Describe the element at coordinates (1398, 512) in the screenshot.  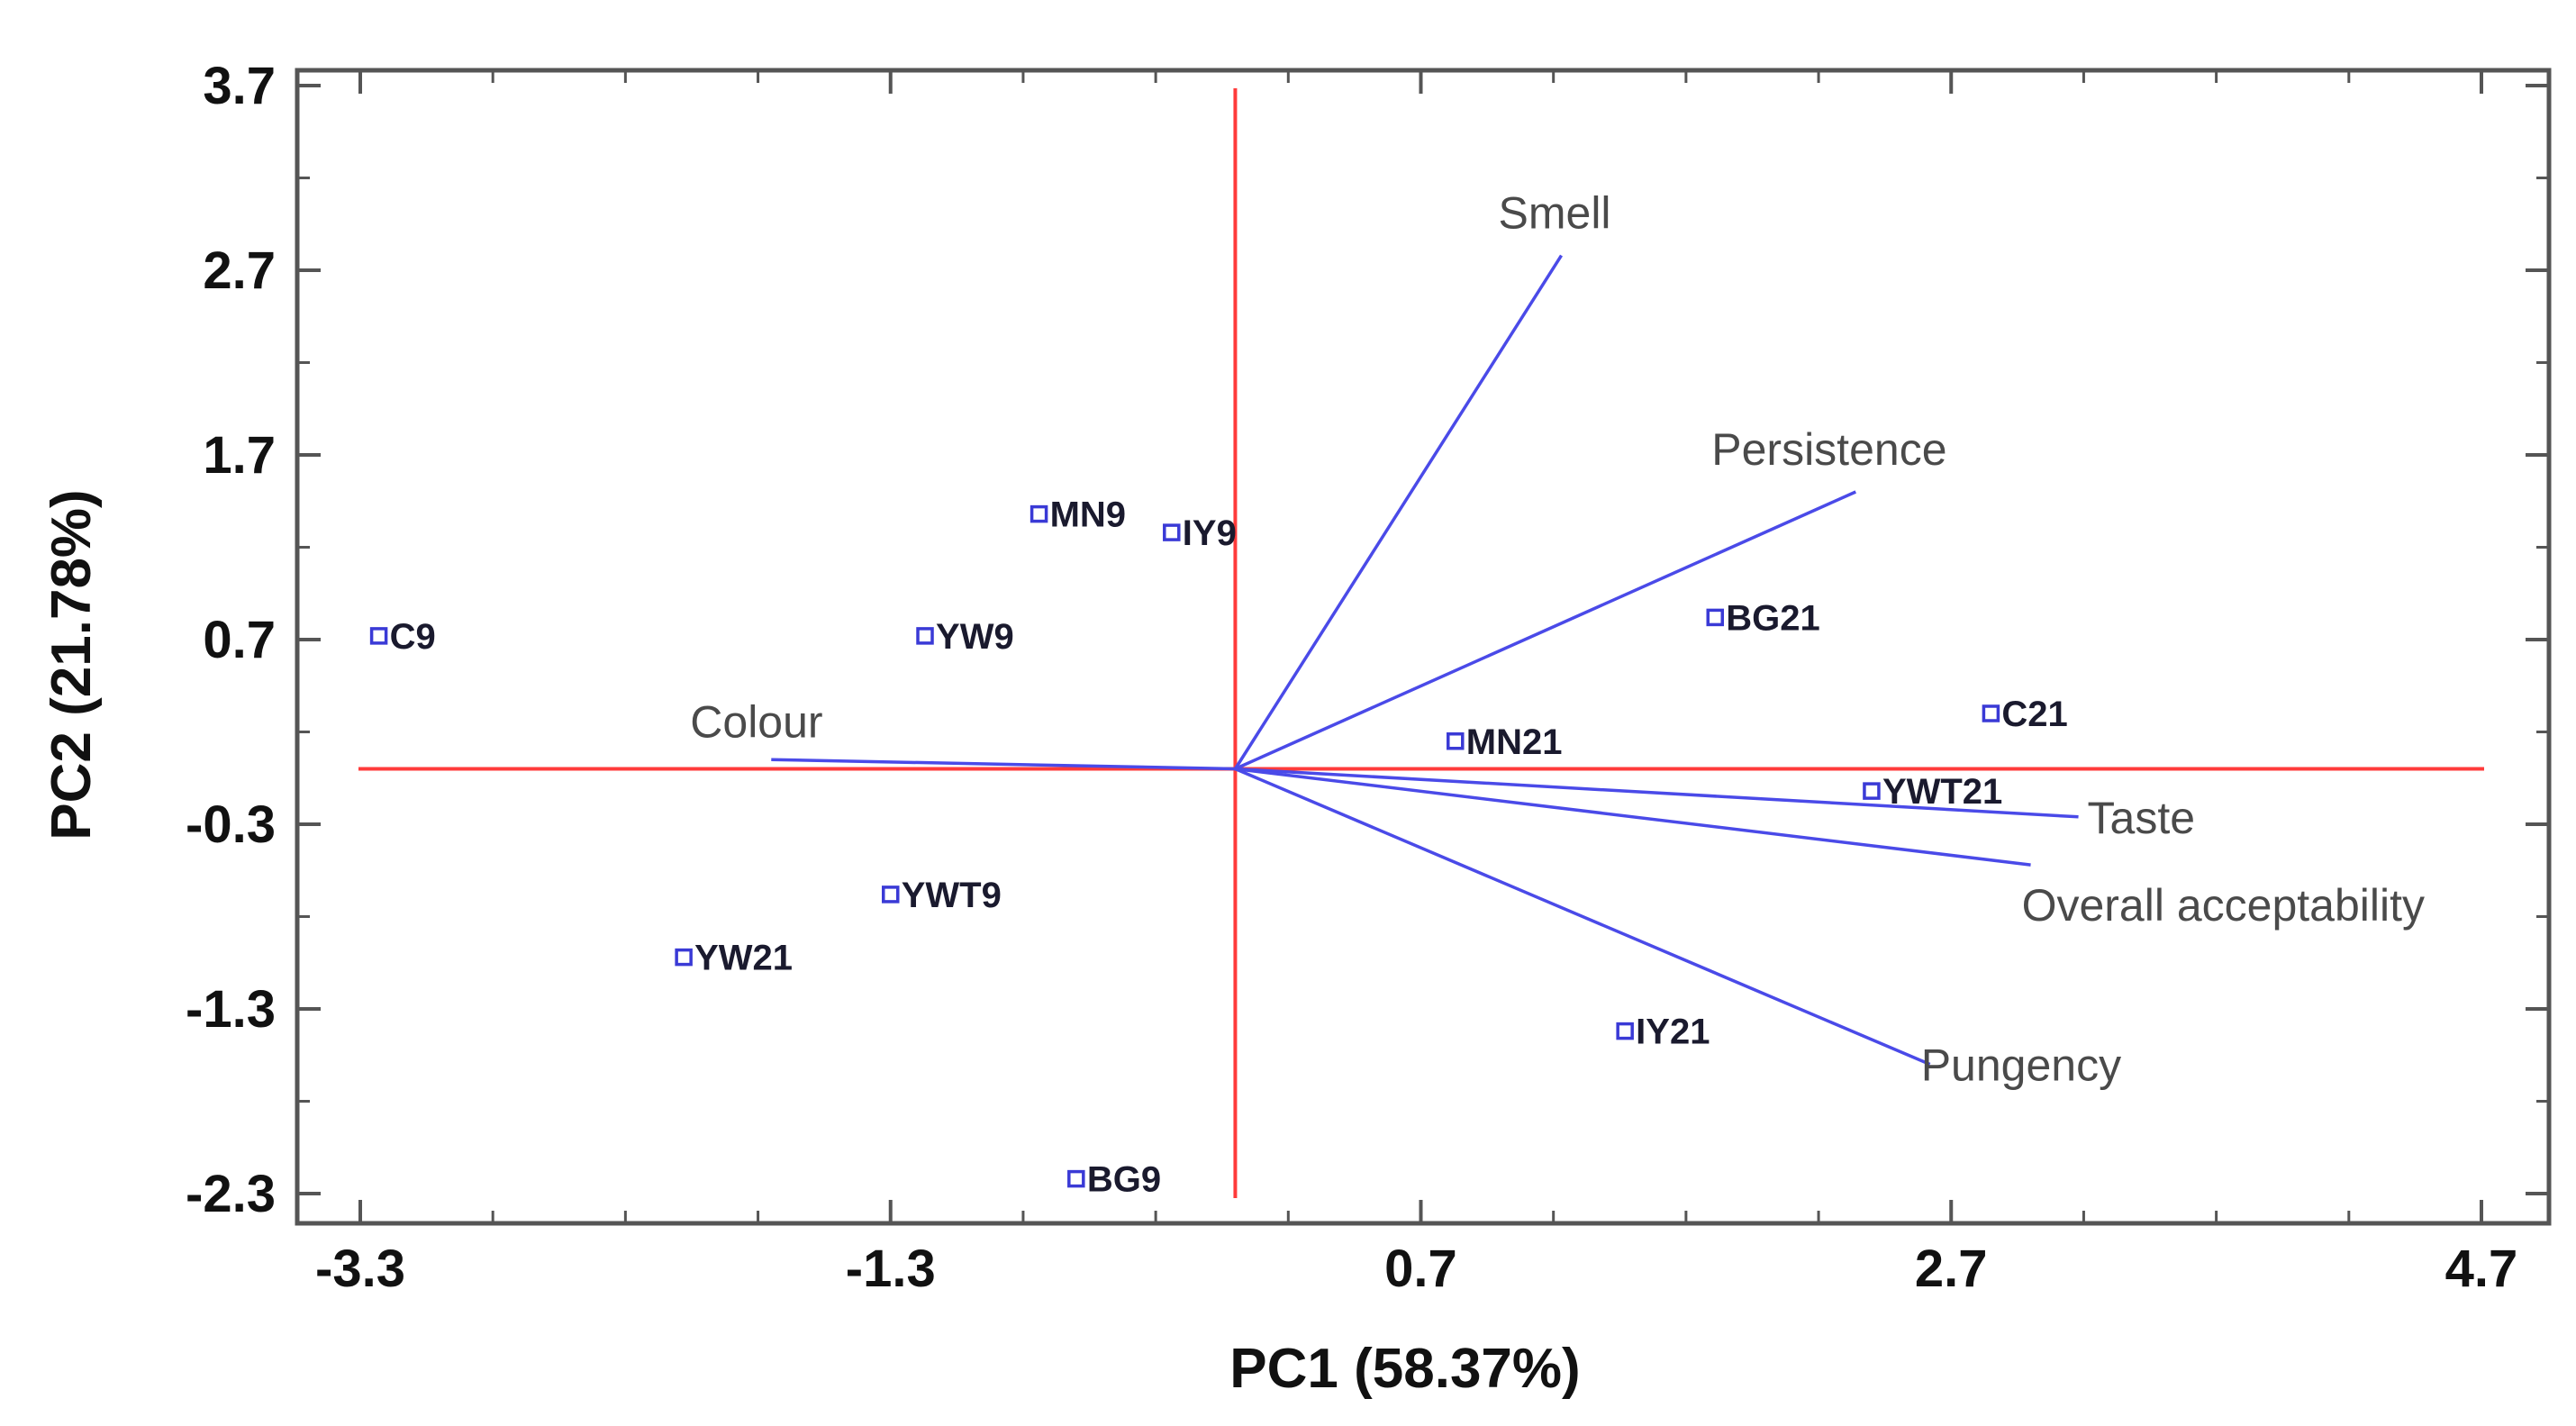
I see `vector-smell` at that location.